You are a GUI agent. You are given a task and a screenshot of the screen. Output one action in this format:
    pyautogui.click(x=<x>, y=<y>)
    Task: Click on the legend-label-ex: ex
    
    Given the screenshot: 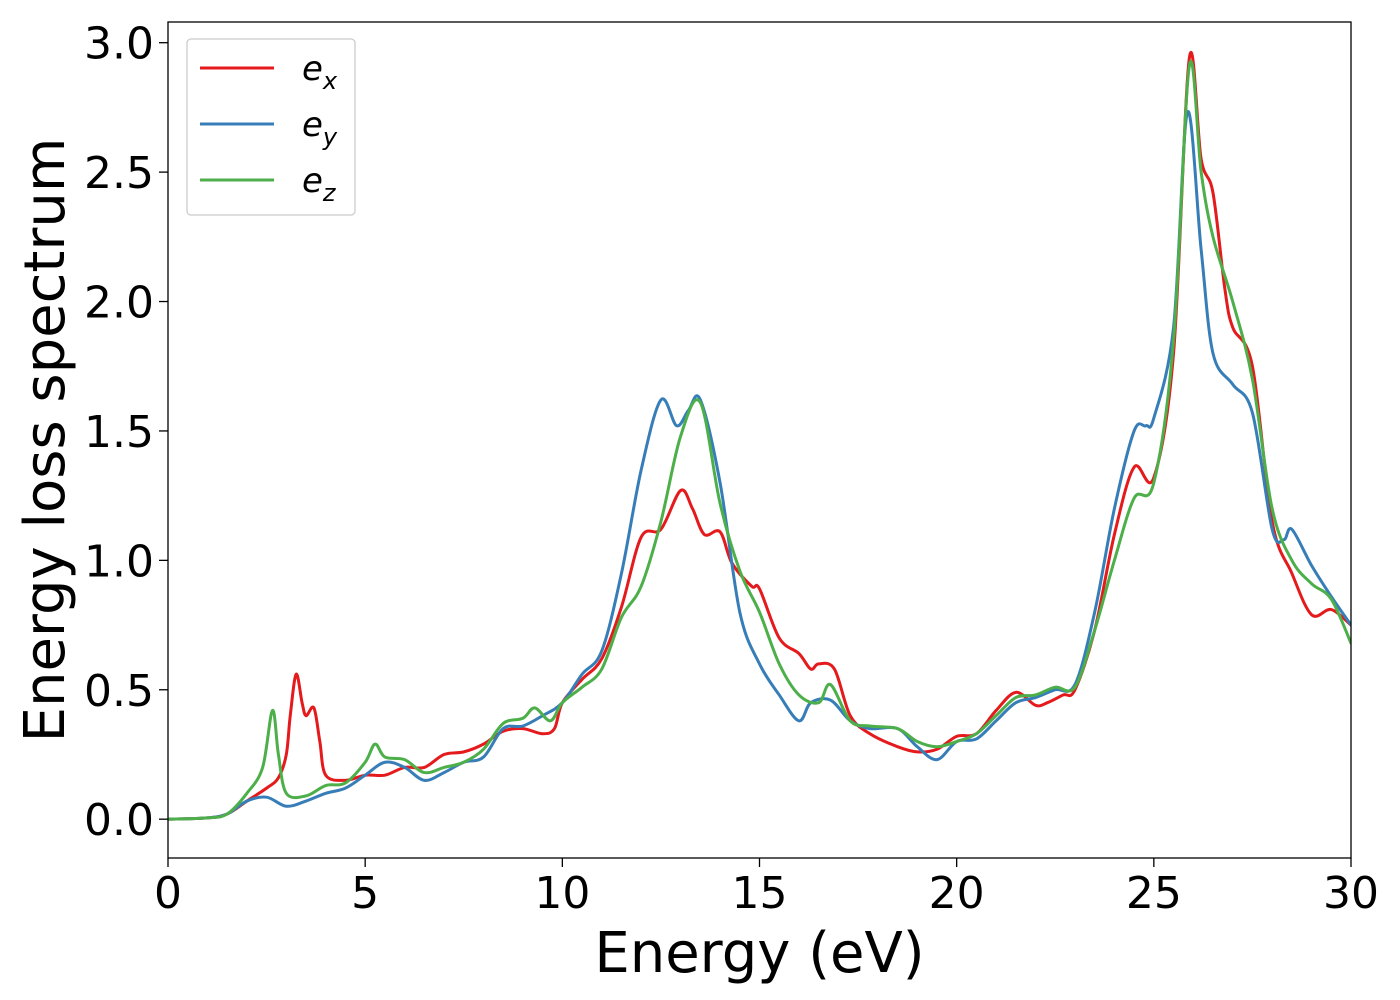 What is the action you would take?
    pyautogui.click(x=320, y=72)
    